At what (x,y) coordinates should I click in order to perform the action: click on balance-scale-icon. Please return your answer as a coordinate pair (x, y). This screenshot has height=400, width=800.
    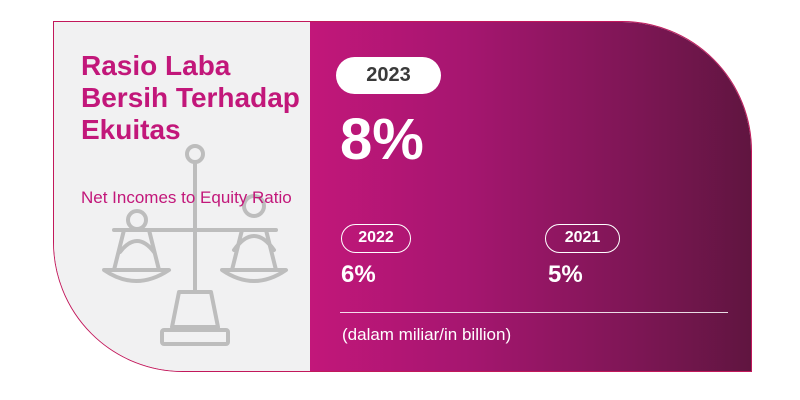
    Looking at the image, I should click on (195, 245).